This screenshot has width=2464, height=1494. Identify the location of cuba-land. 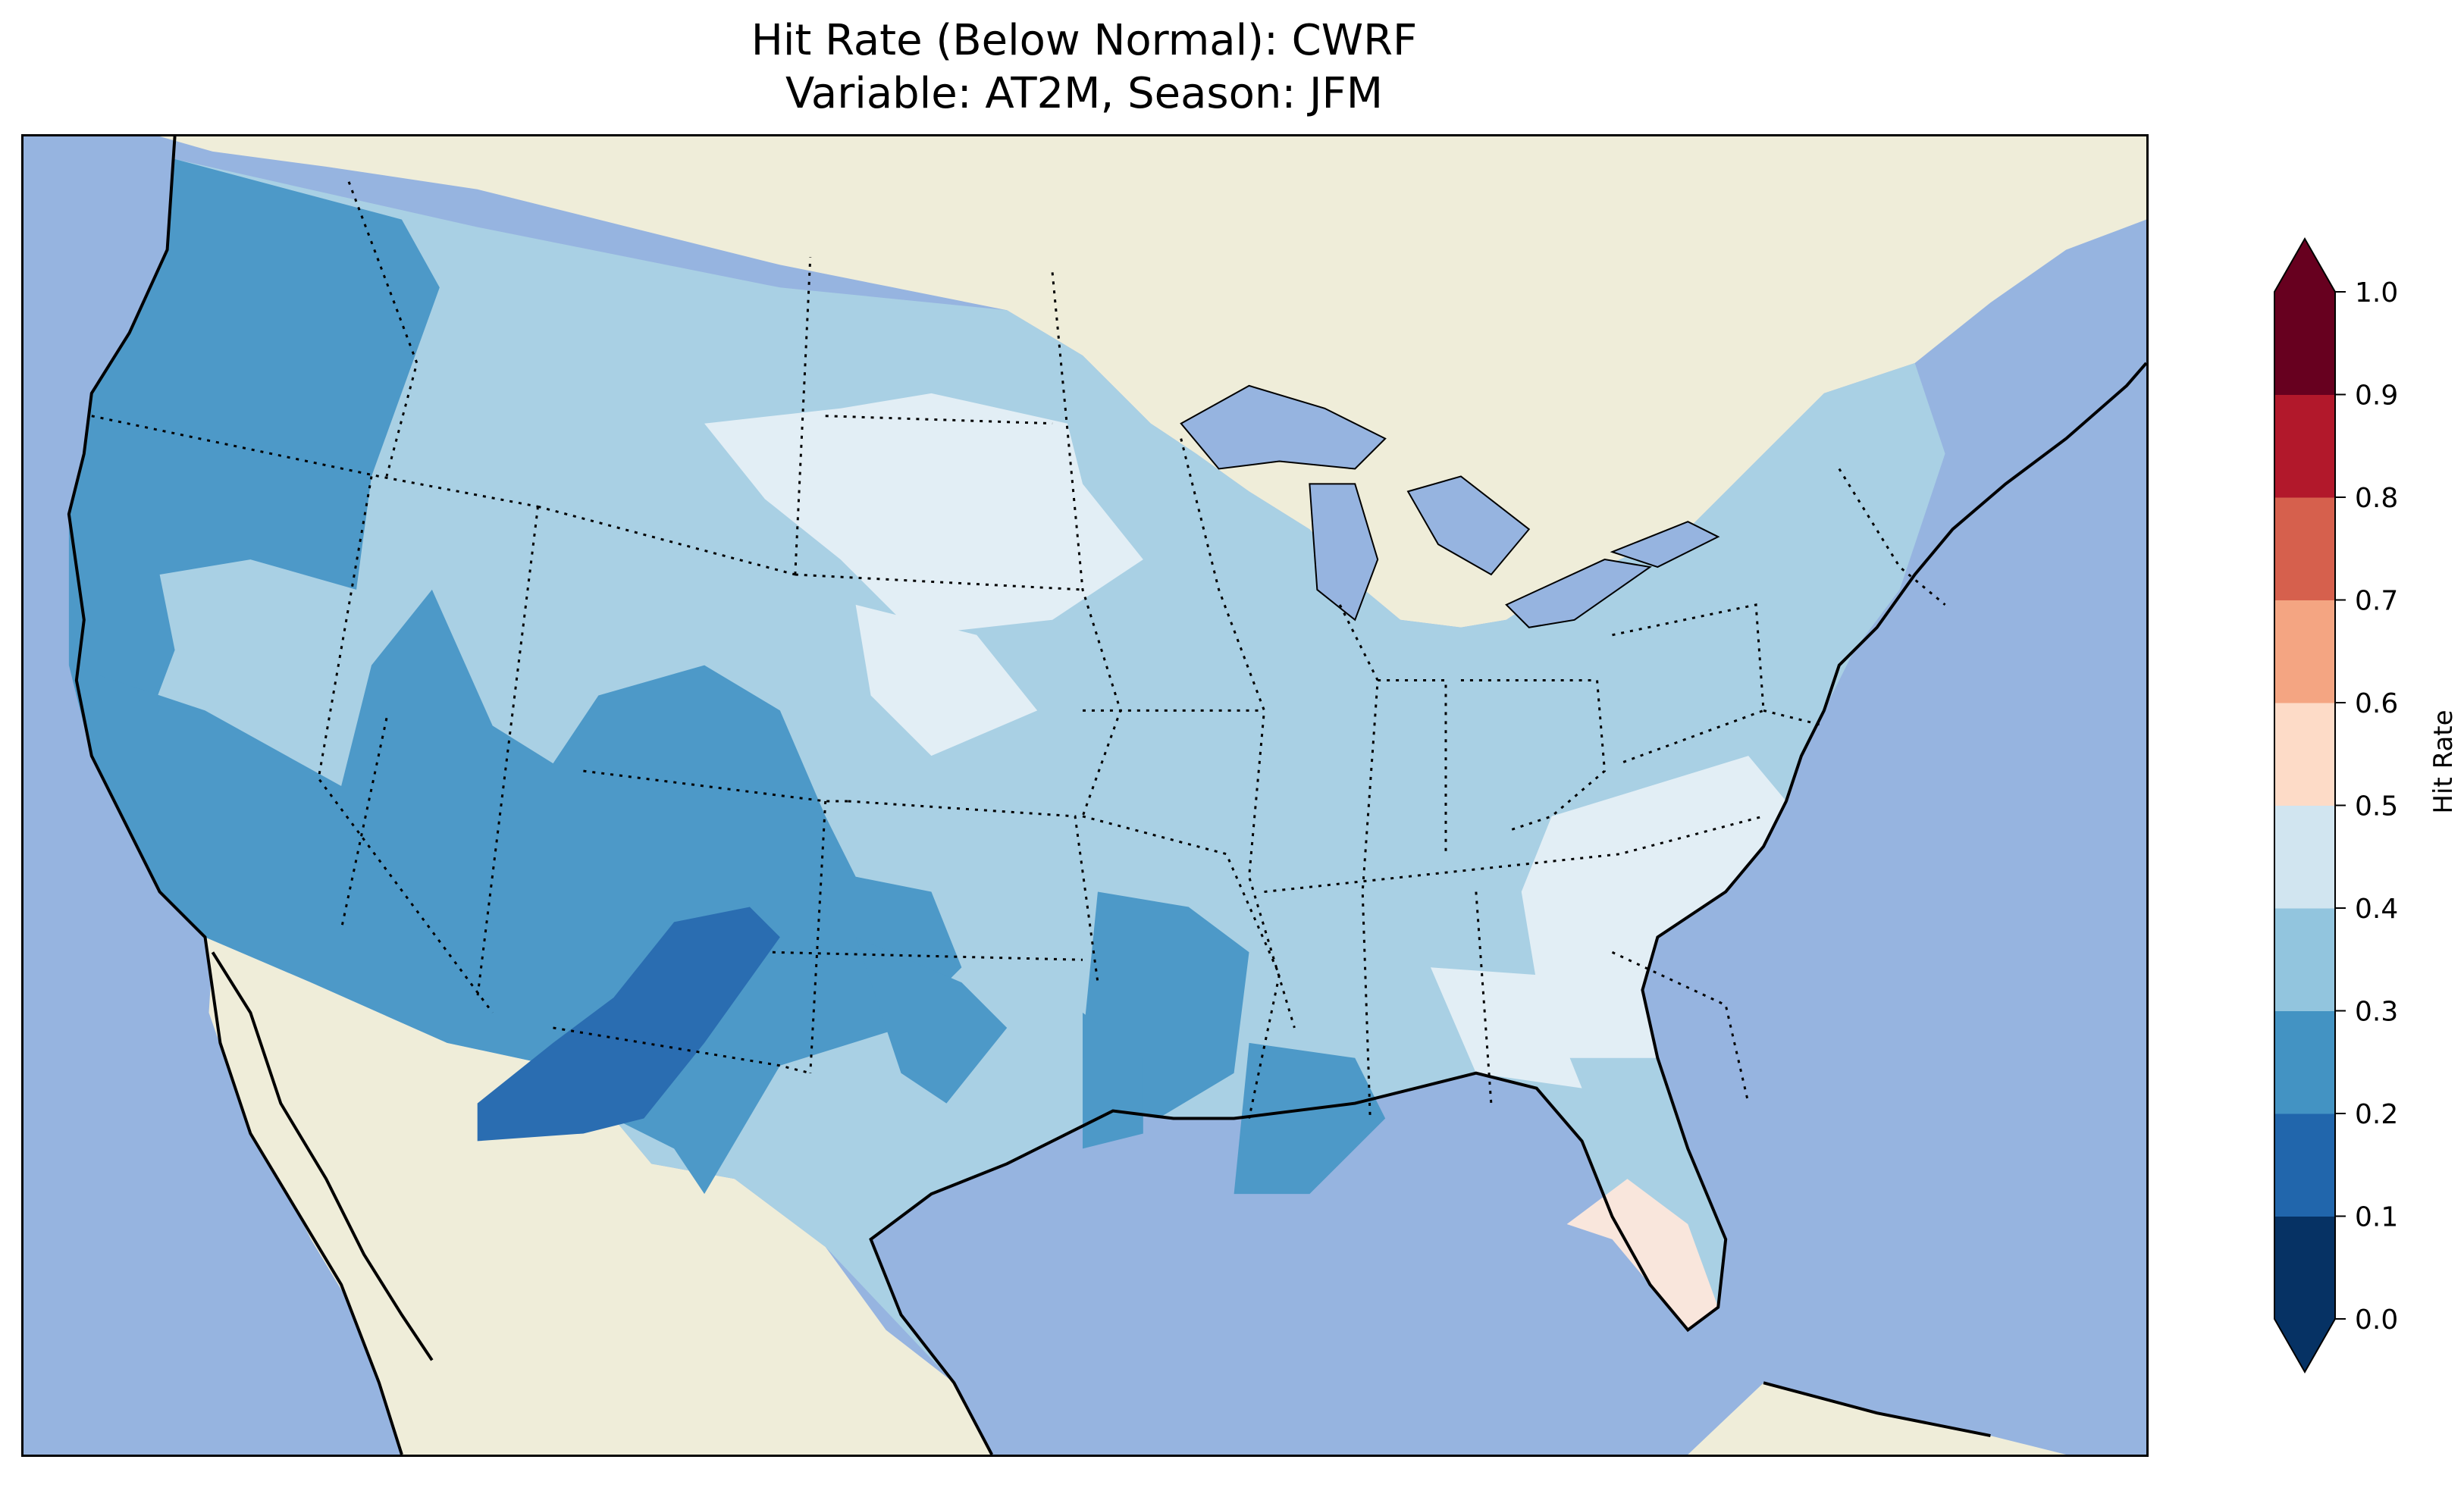
(1878, 1419).